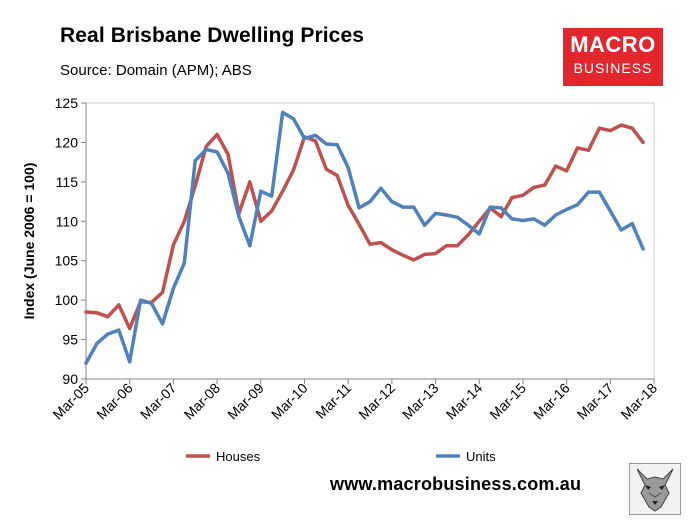 The image size is (689, 521). Describe the element at coordinates (67, 221) in the screenshot. I see `y-tick-label: 110` at that location.